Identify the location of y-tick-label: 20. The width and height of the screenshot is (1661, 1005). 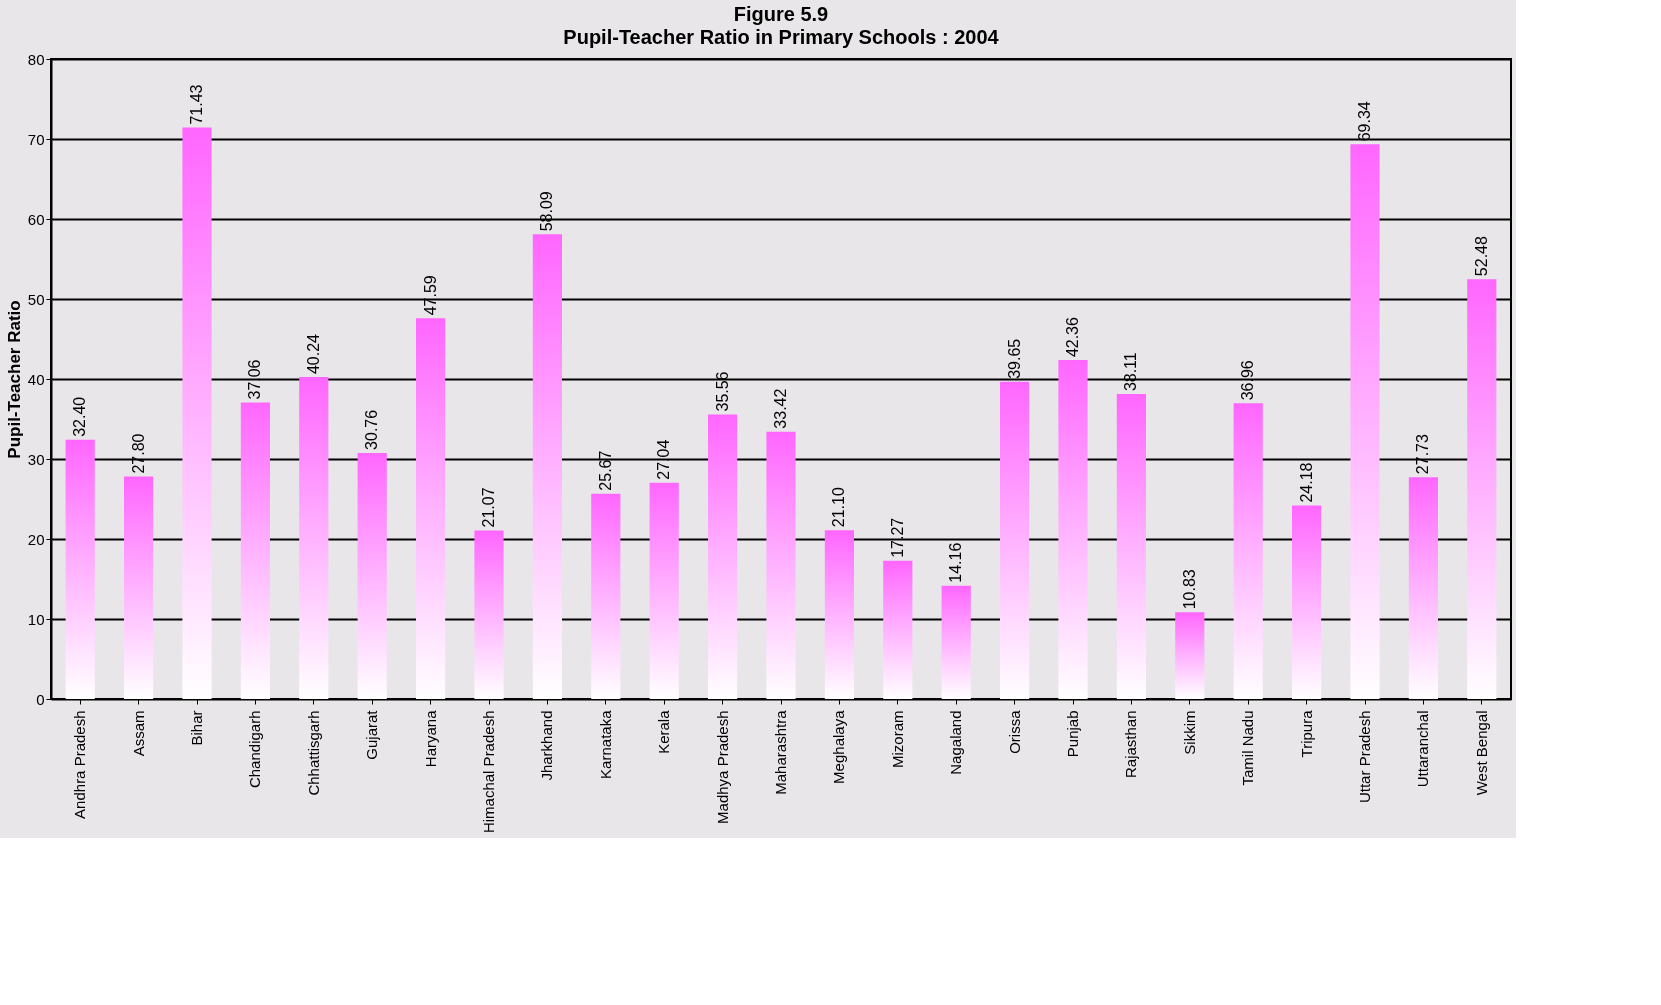
(36, 539).